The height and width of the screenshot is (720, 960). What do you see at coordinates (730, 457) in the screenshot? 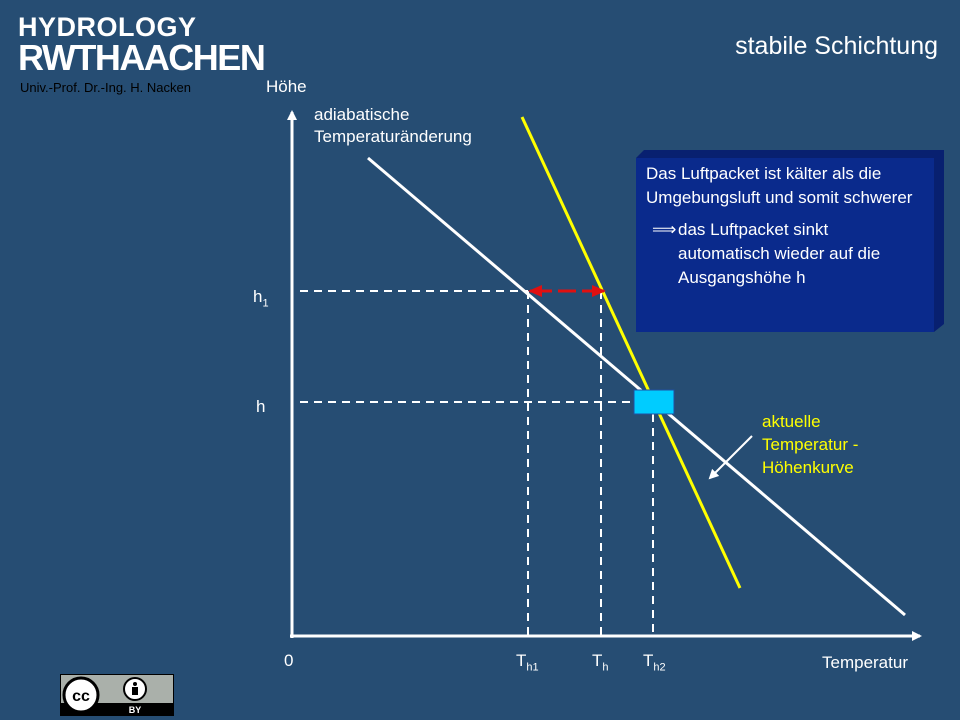
I see `pointer-arrow` at bounding box center [730, 457].